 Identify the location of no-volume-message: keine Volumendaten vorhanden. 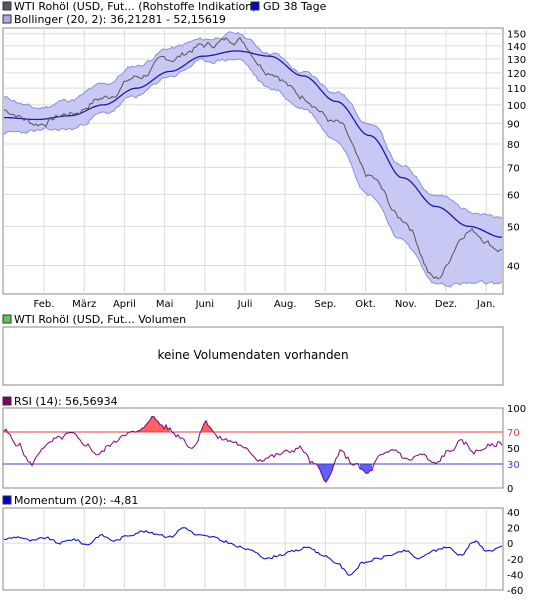
(252, 355).